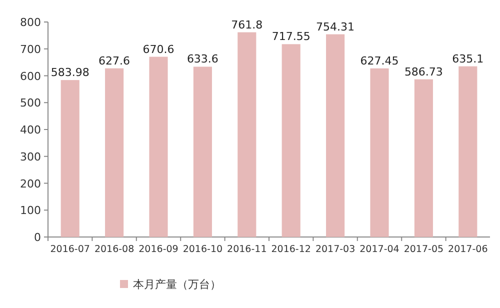  What do you see at coordinates (177, 284) in the screenshot?
I see `legend-label: 本月产量（万台）` at bounding box center [177, 284].